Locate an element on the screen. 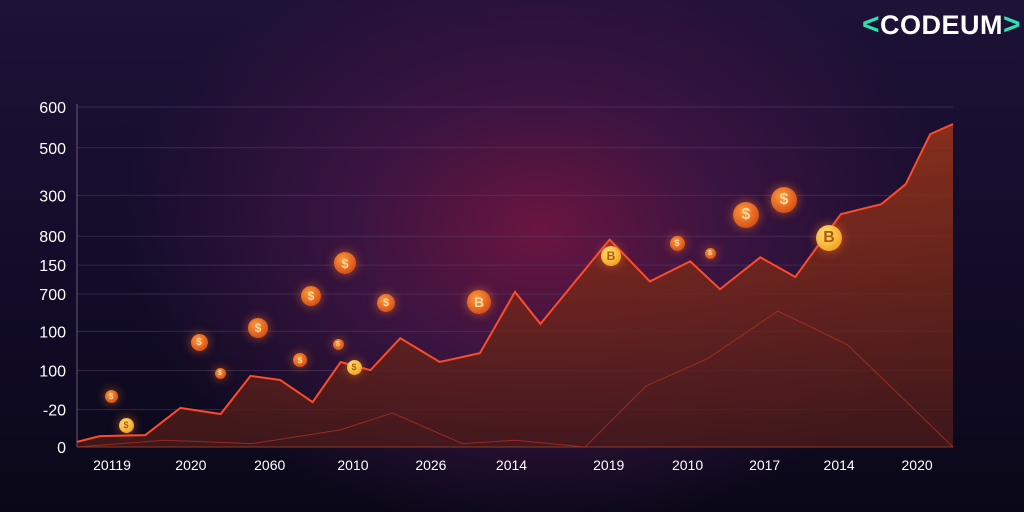 This screenshot has width=1024, height=512. x-tick-label: 2026 is located at coordinates (430, 465).